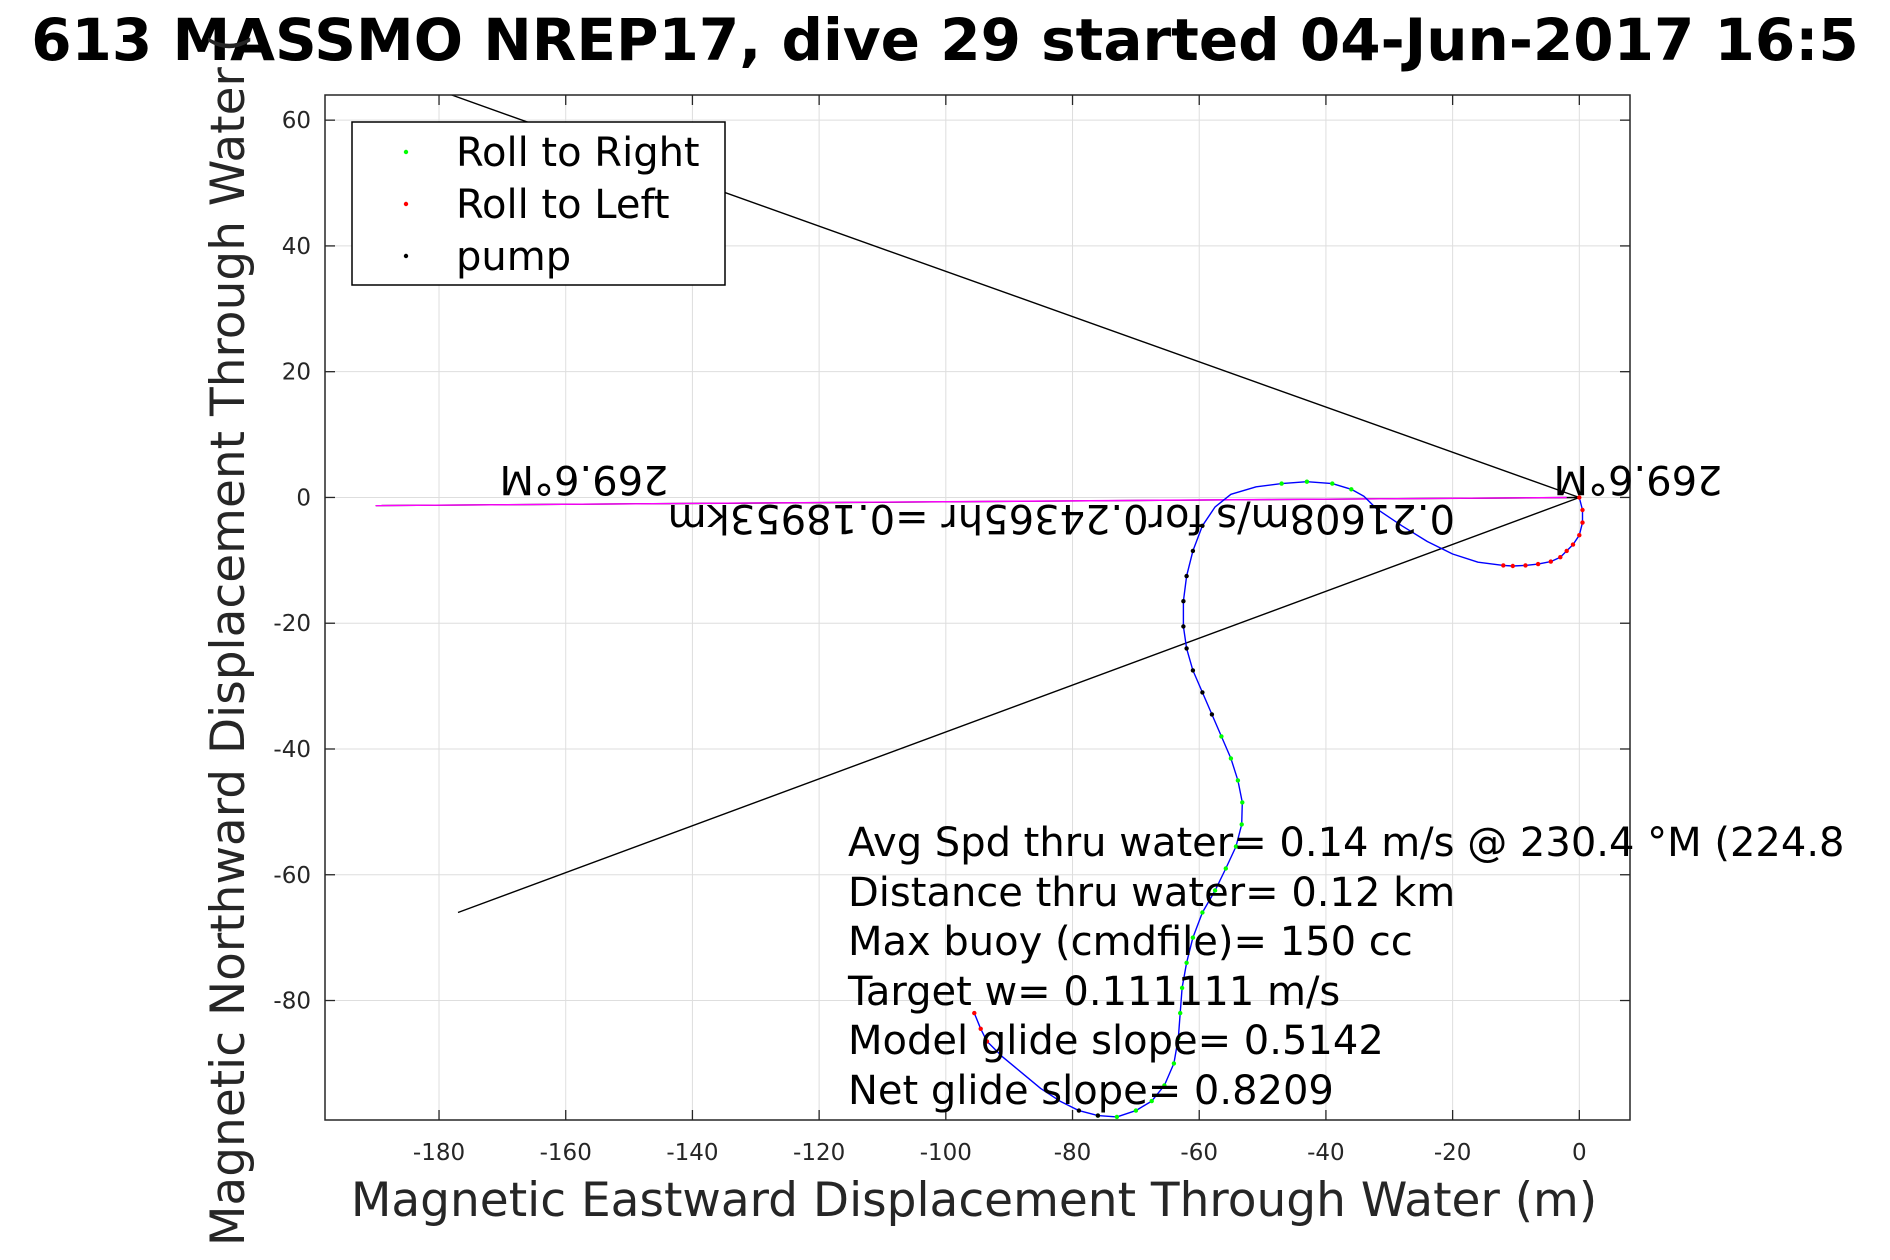 The width and height of the screenshot is (1890, 1260). I want to click on stat-model-glide-slope: Model glide slope= 0.5142, so click(1116, 1041).